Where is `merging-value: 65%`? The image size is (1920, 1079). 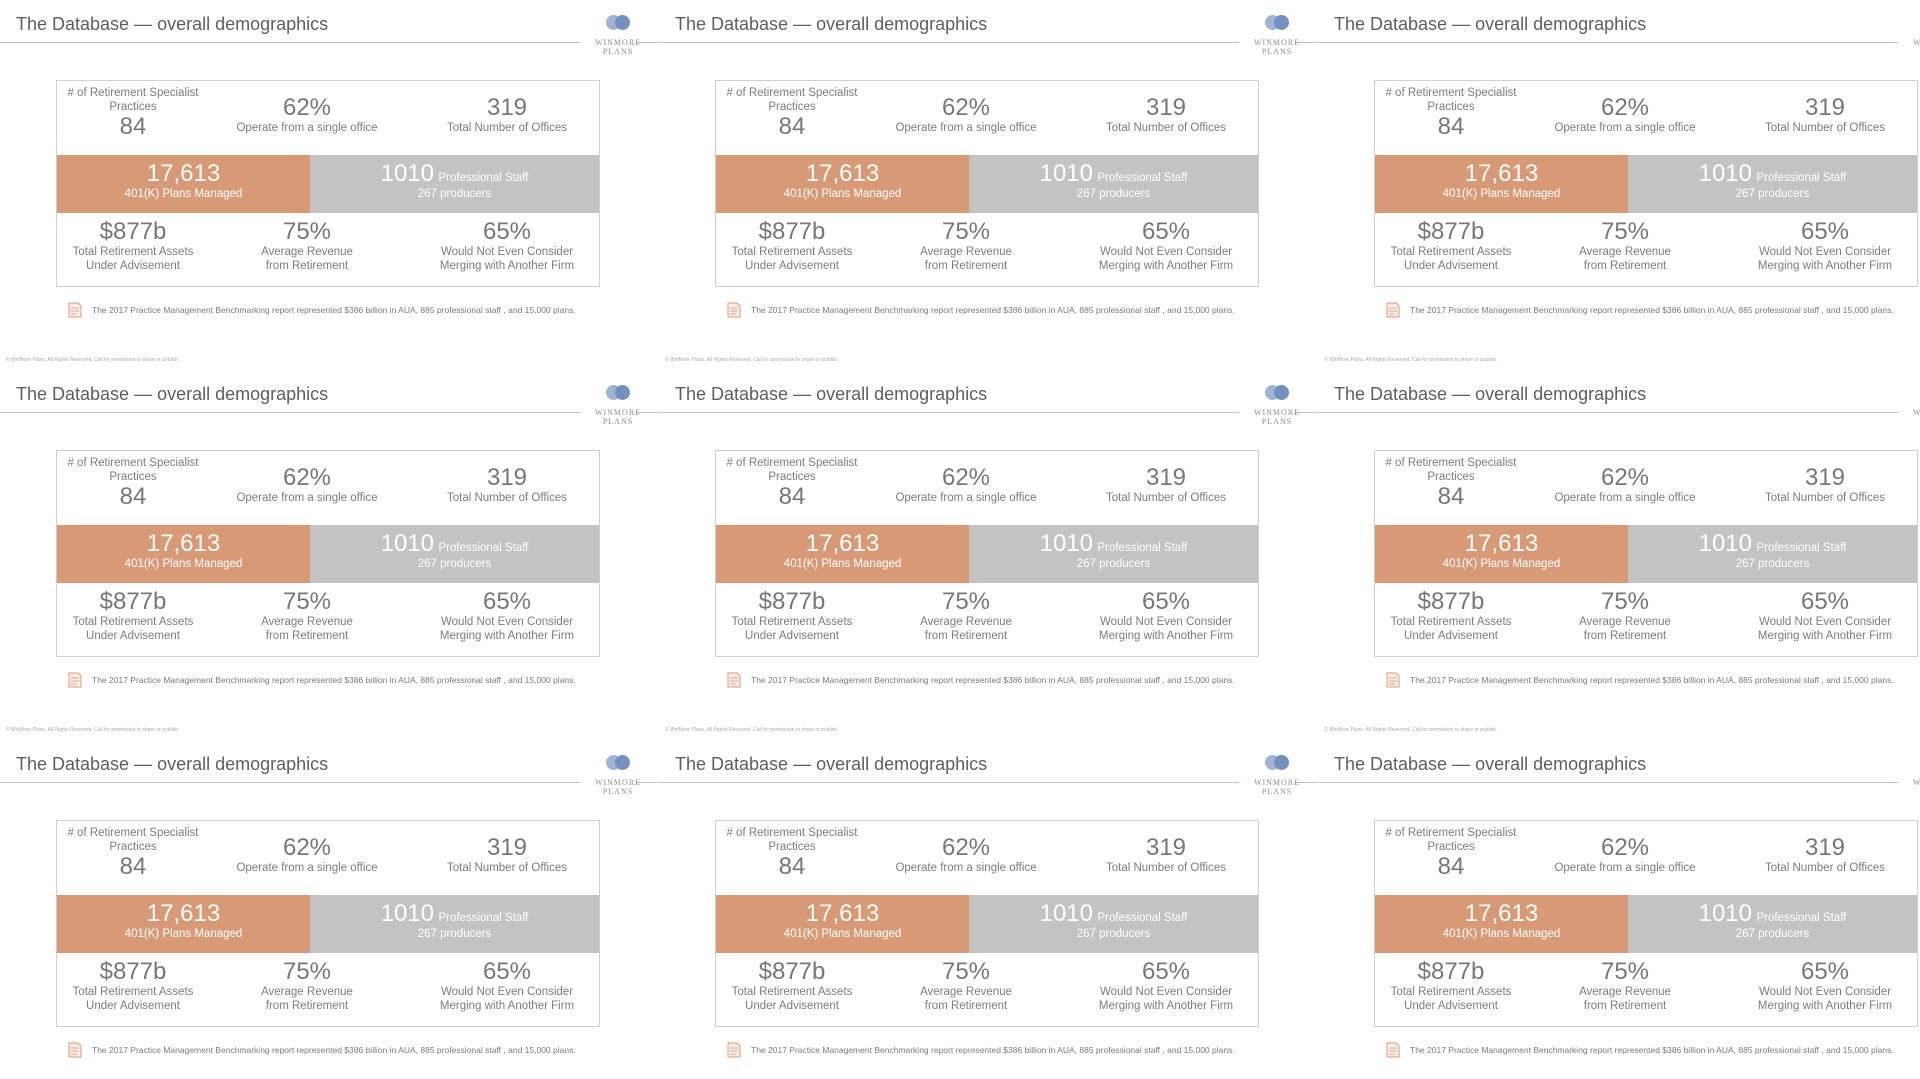
merging-value: 65% is located at coordinates (507, 231).